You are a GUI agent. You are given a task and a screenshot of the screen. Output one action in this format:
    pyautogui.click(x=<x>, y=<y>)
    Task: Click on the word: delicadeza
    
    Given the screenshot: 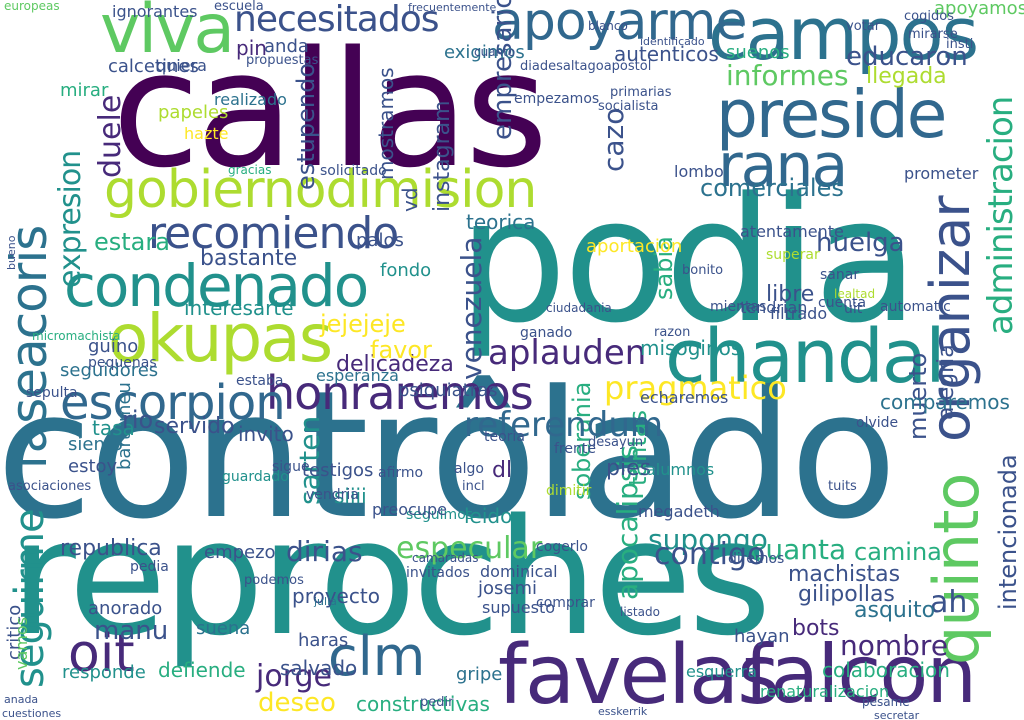 What is the action you would take?
    pyautogui.click(x=395, y=364)
    